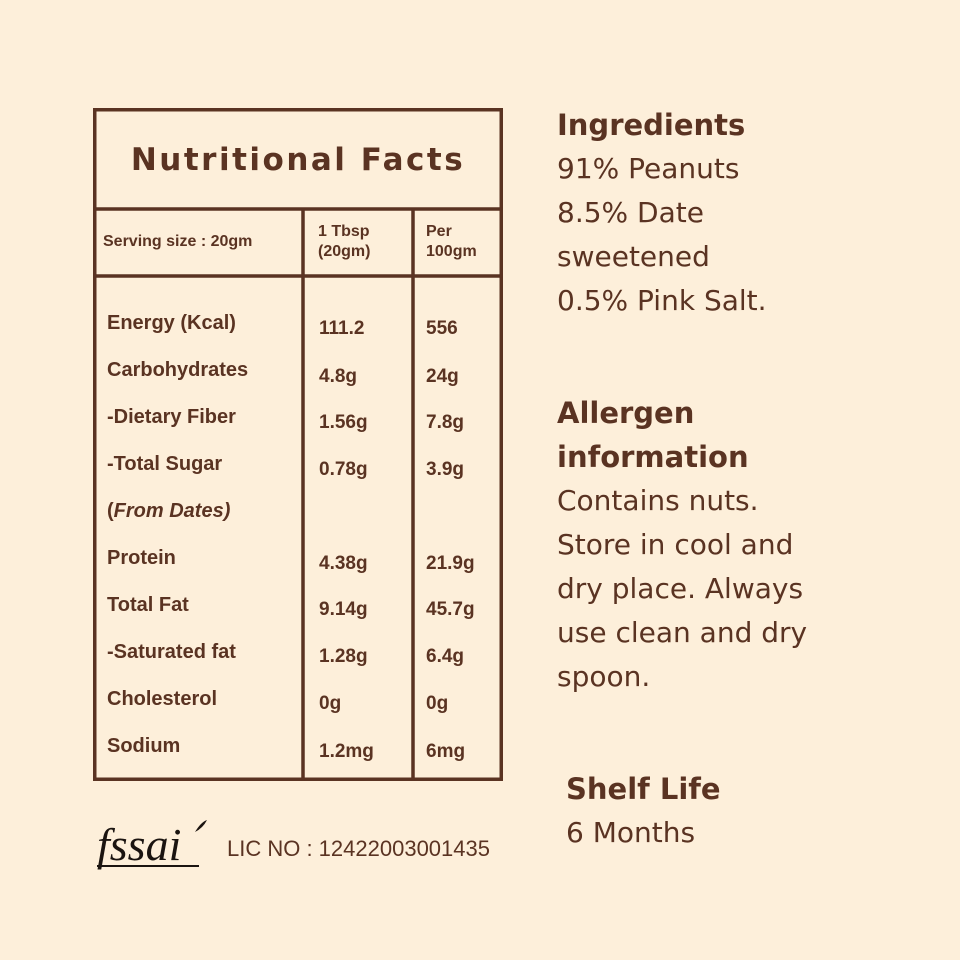 Image resolution: width=960 pixels, height=960 pixels. Describe the element at coordinates (442, 376) in the screenshot. I see `value-per-100g-carbohydrates: 24g` at that location.